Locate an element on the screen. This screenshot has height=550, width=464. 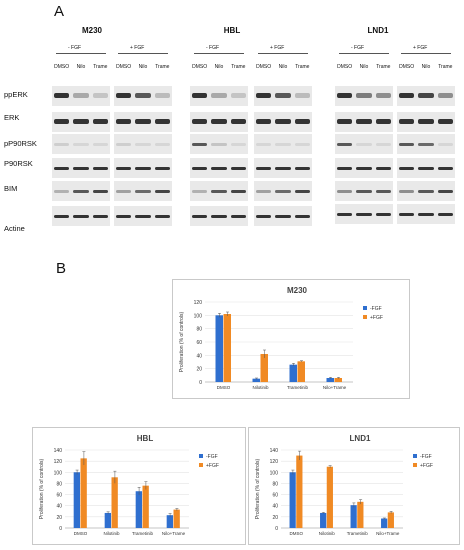
y-tick-label: 0 is located at coordinates (60, 529).